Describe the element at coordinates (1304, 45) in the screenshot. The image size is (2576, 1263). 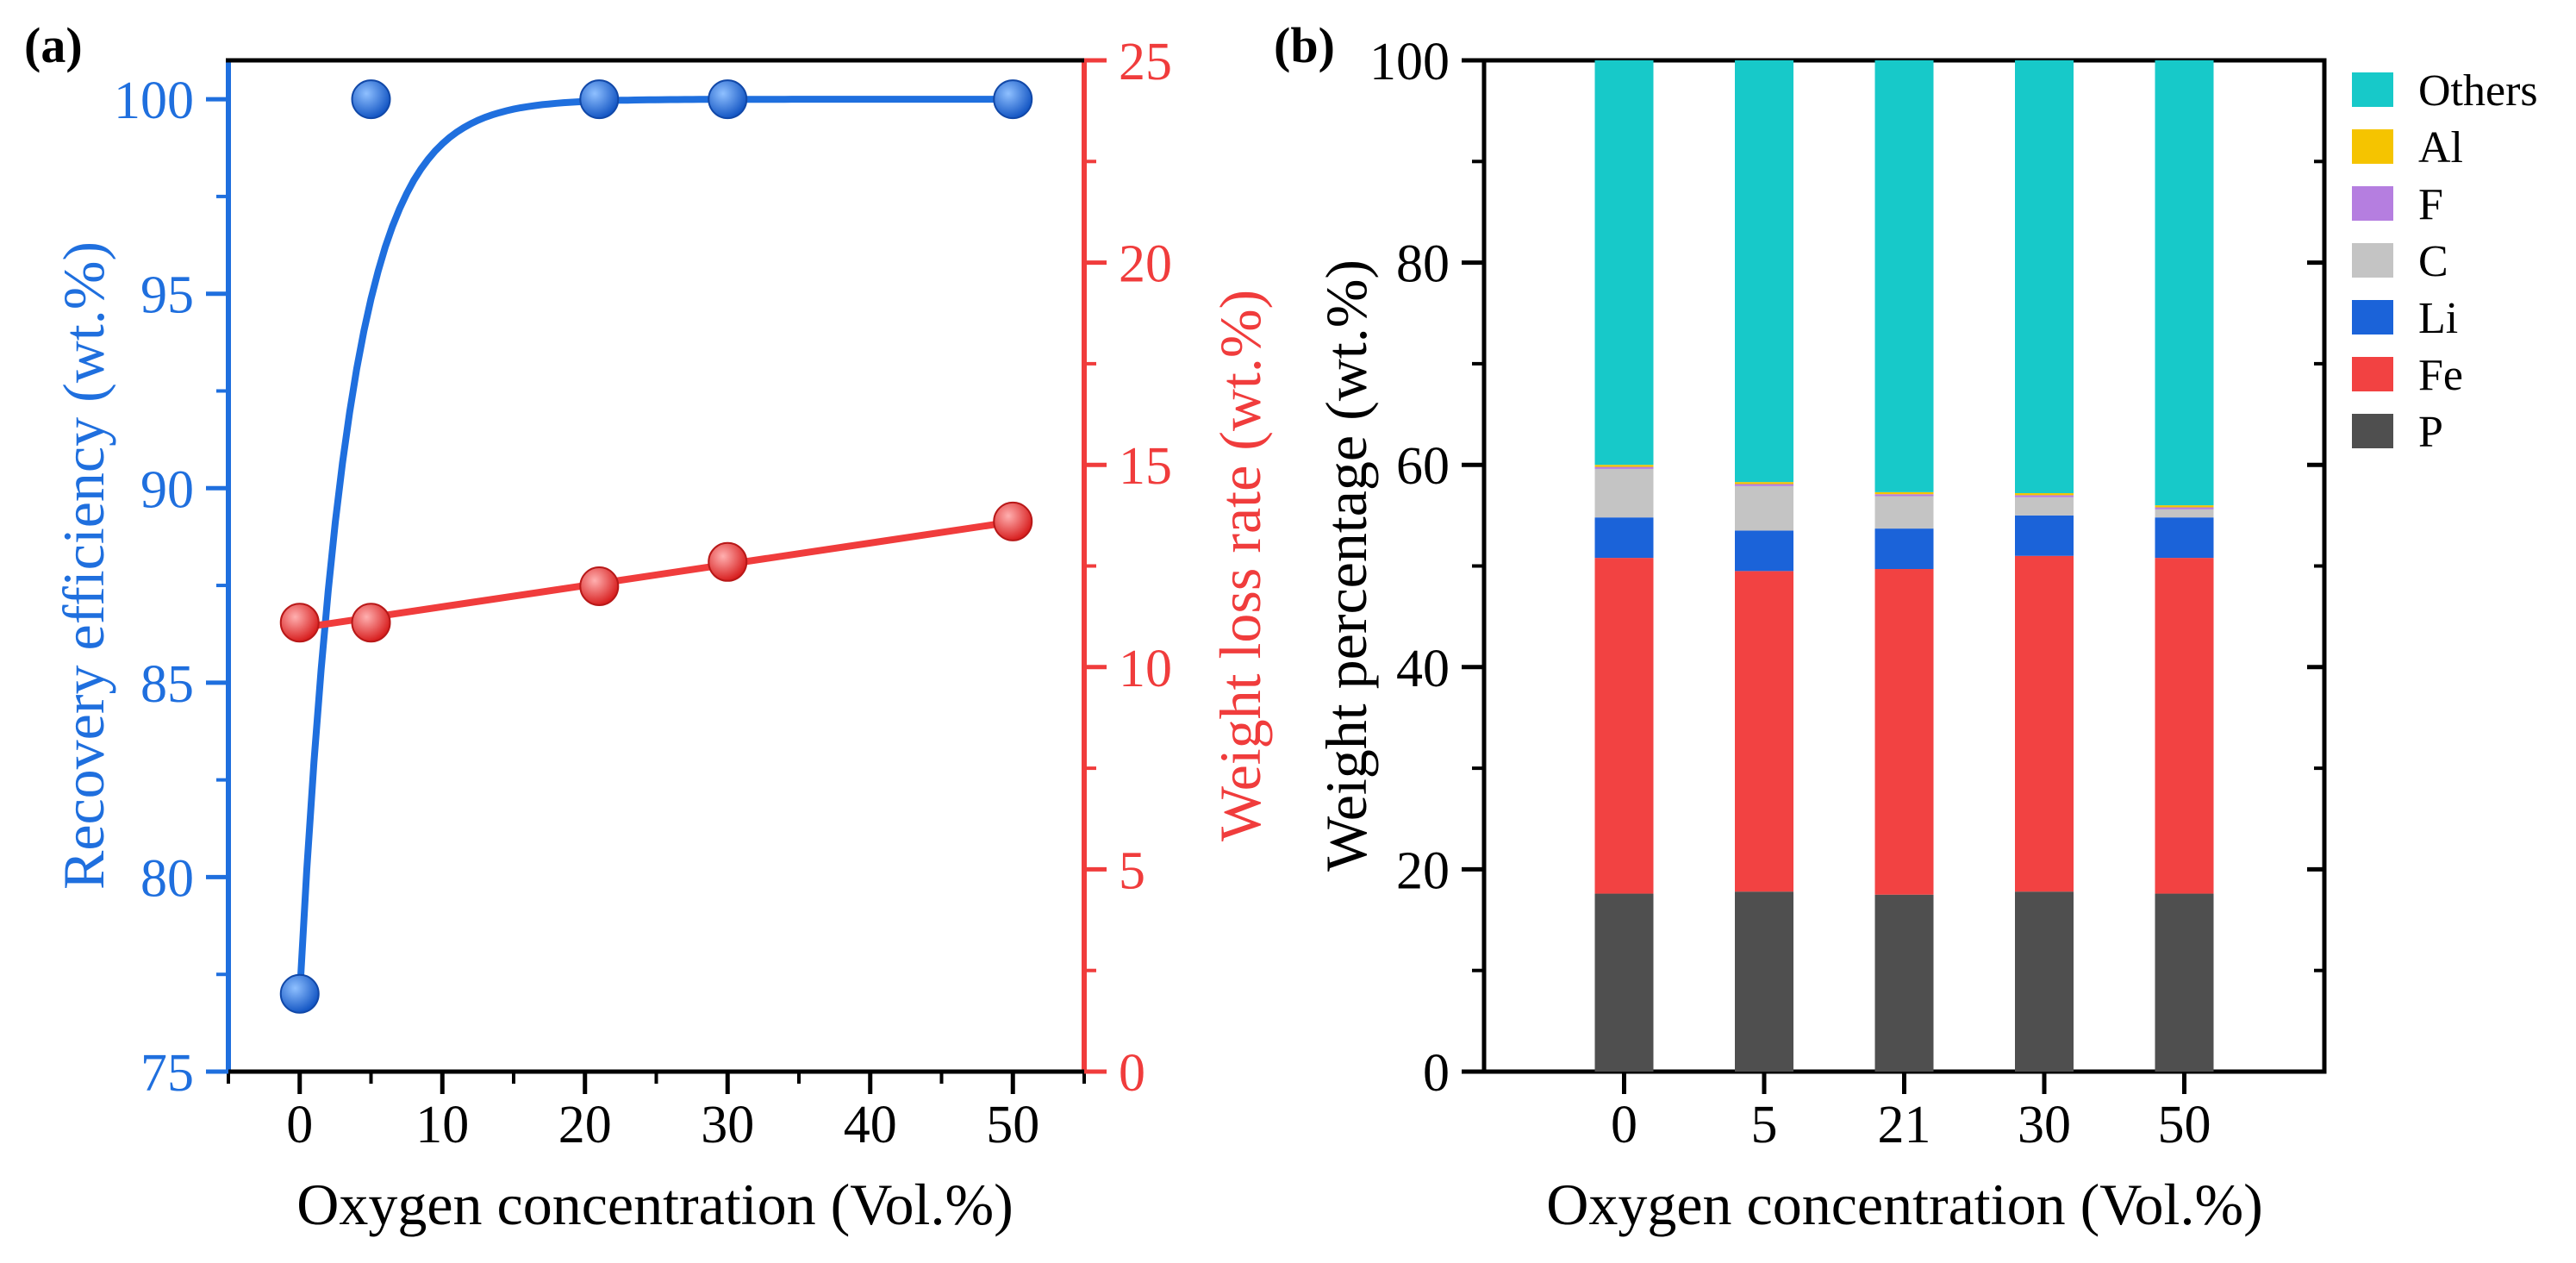
I see `panel-b-label: (b)` at that location.